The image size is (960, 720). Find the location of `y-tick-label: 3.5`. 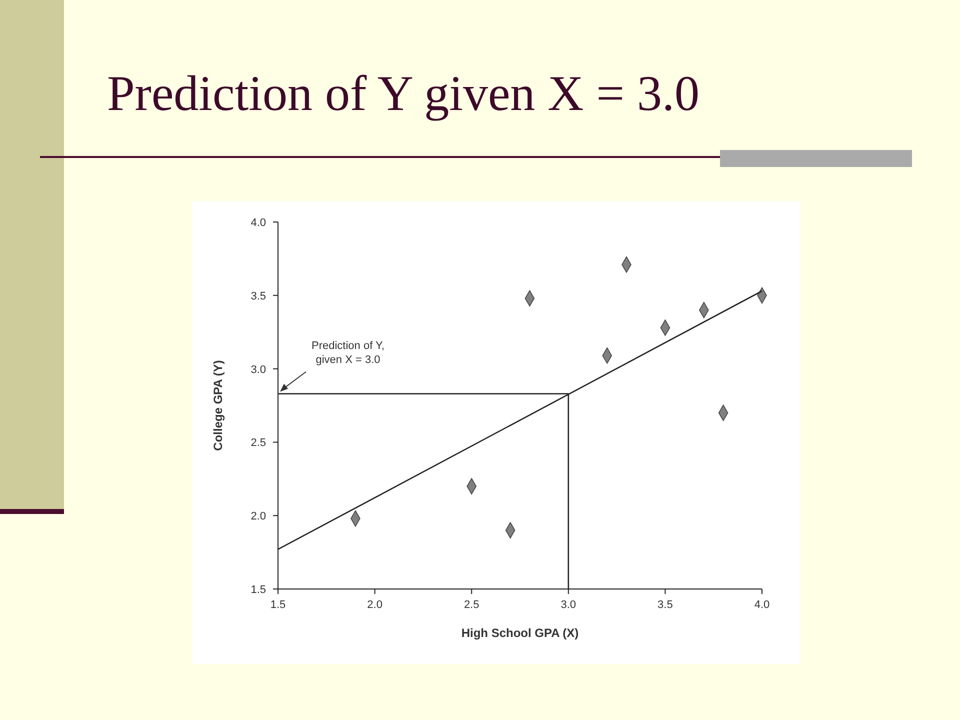

y-tick-label: 3.5 is located at coordinates (258, 296).